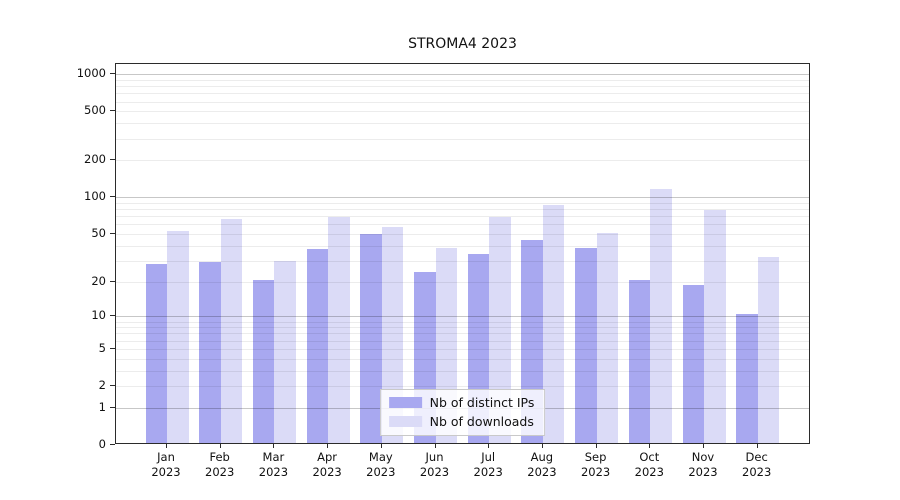 The width and height of the screenshot is (900, 500). I want to click on x-tick-label-aug: Aug 2023, so click(542, 464).